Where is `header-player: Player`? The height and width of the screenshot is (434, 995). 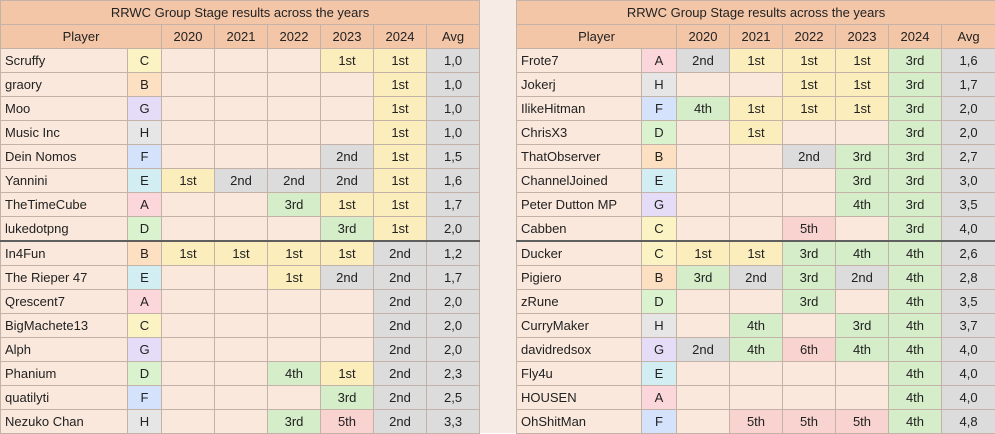 header-player: Player is located at coordinates (597, 37).